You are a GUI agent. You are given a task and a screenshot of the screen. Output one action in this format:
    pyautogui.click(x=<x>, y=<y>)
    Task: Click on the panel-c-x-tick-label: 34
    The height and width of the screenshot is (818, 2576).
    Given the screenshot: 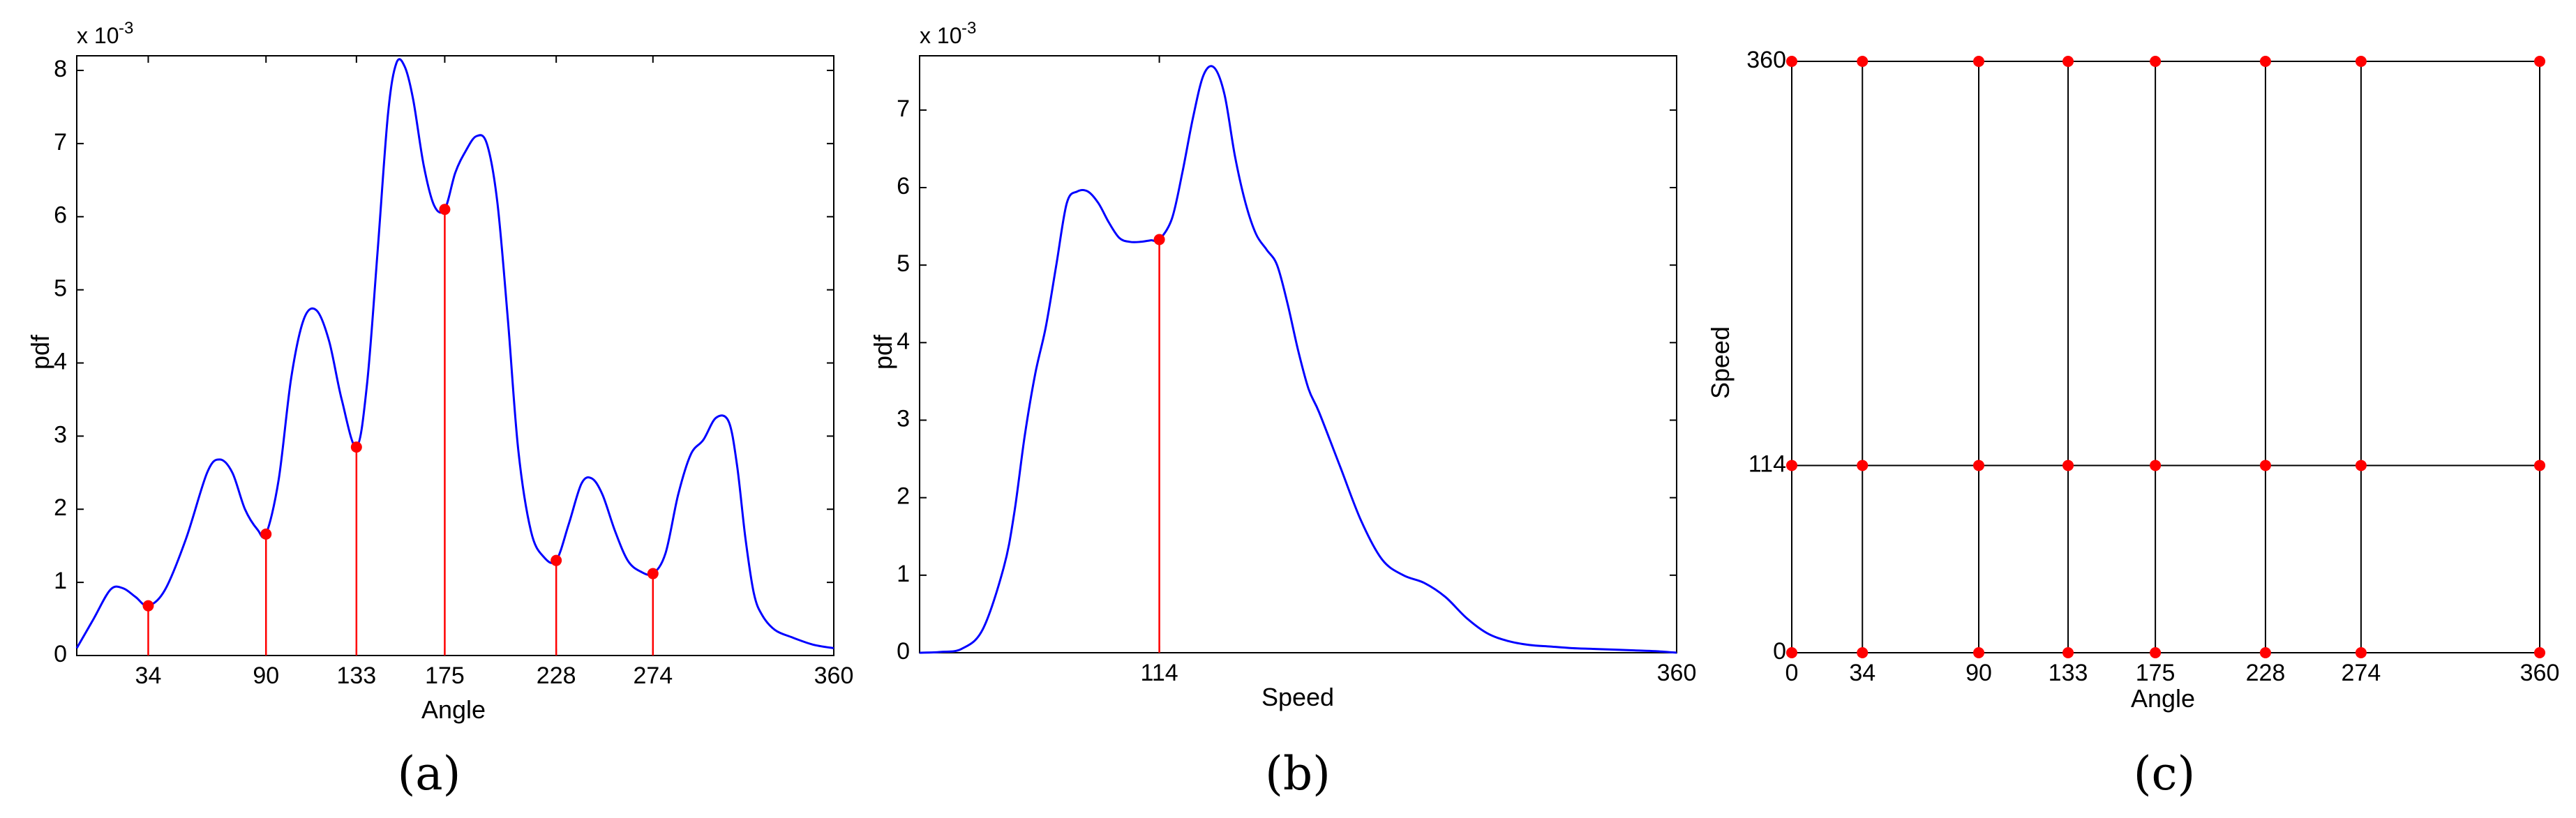 What is the action you would take?
    pyautogui.click(x=1862, y=673)
    